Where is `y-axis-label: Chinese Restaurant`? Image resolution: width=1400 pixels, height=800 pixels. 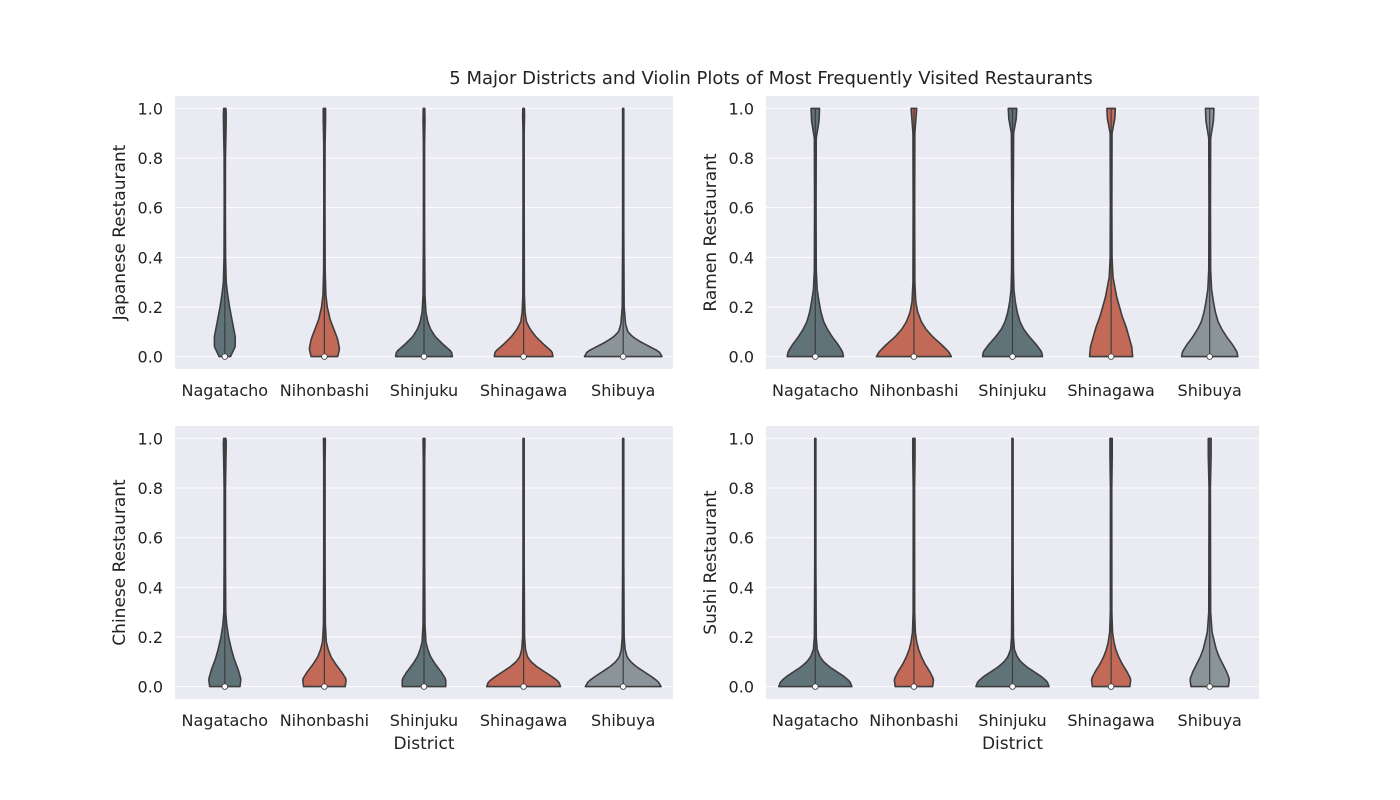 y-axis-label: Chinese Restaurant is located at coordinates (120, 562).